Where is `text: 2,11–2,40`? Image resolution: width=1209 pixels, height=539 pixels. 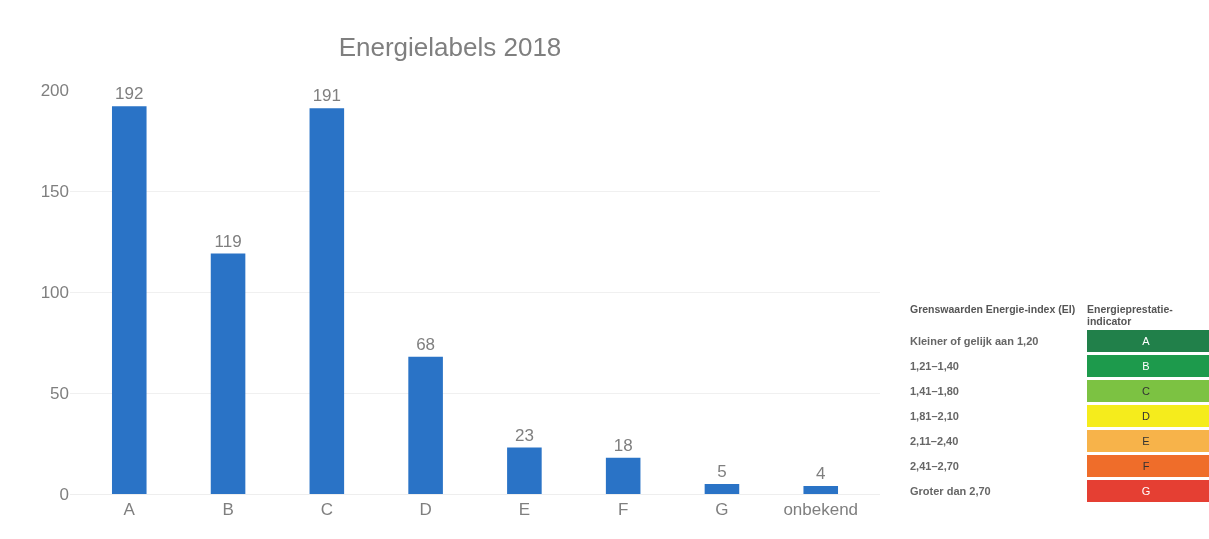 text: 2,11–2,40 is located at coordinates (935, 441).